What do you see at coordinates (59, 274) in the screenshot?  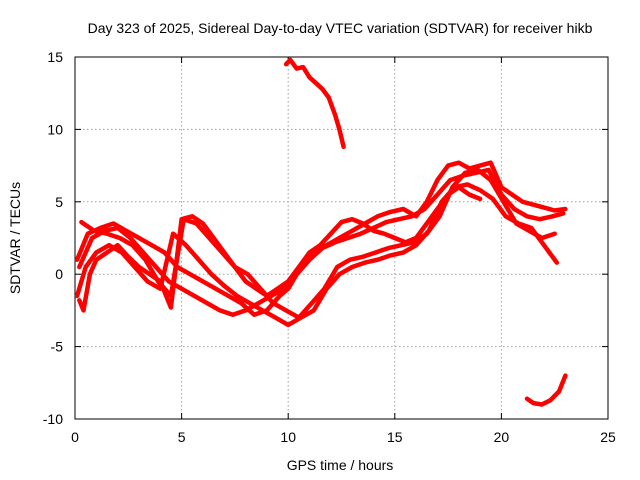 I see `y-tick-label: 0` at bounding box center [59, 274].